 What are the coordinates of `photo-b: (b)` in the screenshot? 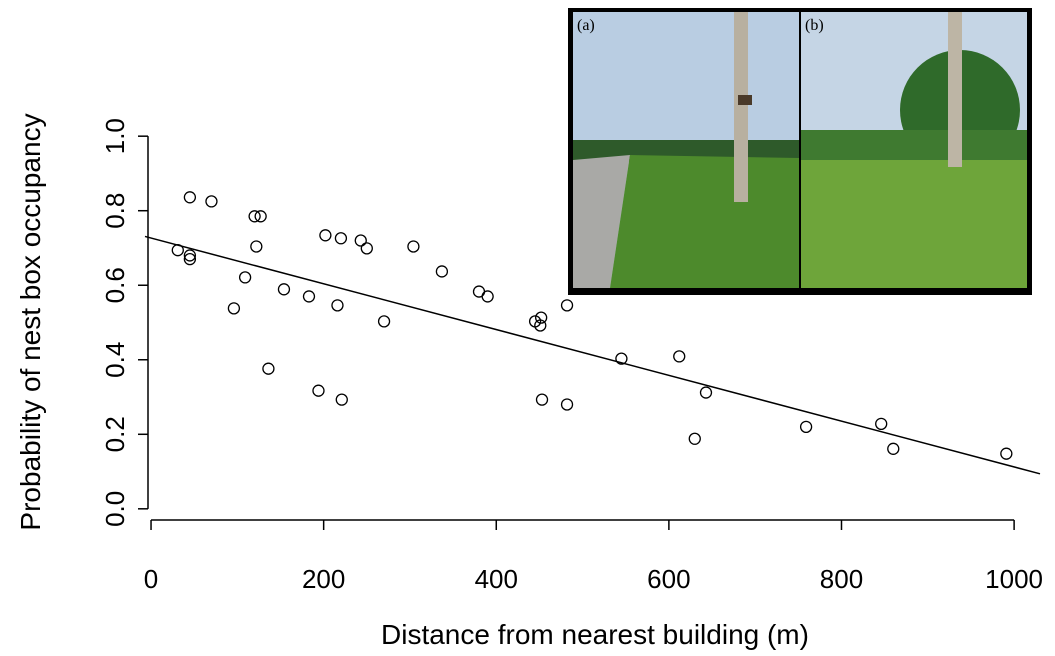 It's located at (914, 150).